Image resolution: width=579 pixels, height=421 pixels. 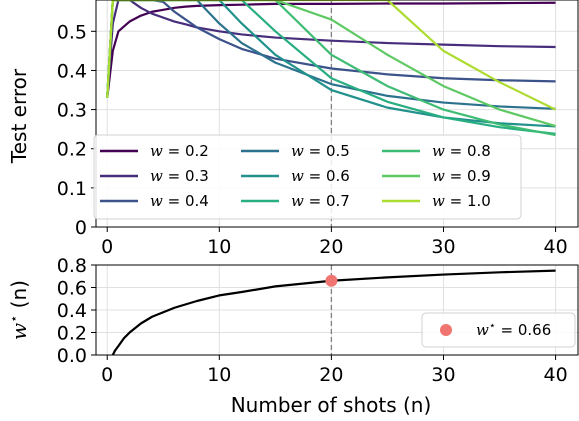 What do you see at coordinates (72, 289) in the screenshot?
I see `bottom-ytick-label: 0.6` at bounding box center [72, 289].